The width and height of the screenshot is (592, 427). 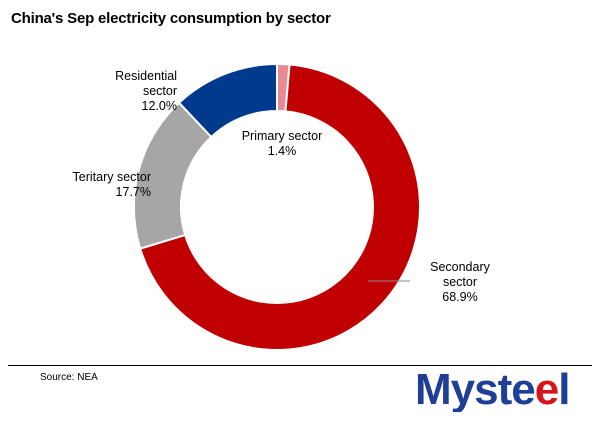 What do you see at coordinates (460, 282) in the screenshot?
I see `label-secondary-sector: Secondary sector 68.9%` at bounding box center [460, 282].